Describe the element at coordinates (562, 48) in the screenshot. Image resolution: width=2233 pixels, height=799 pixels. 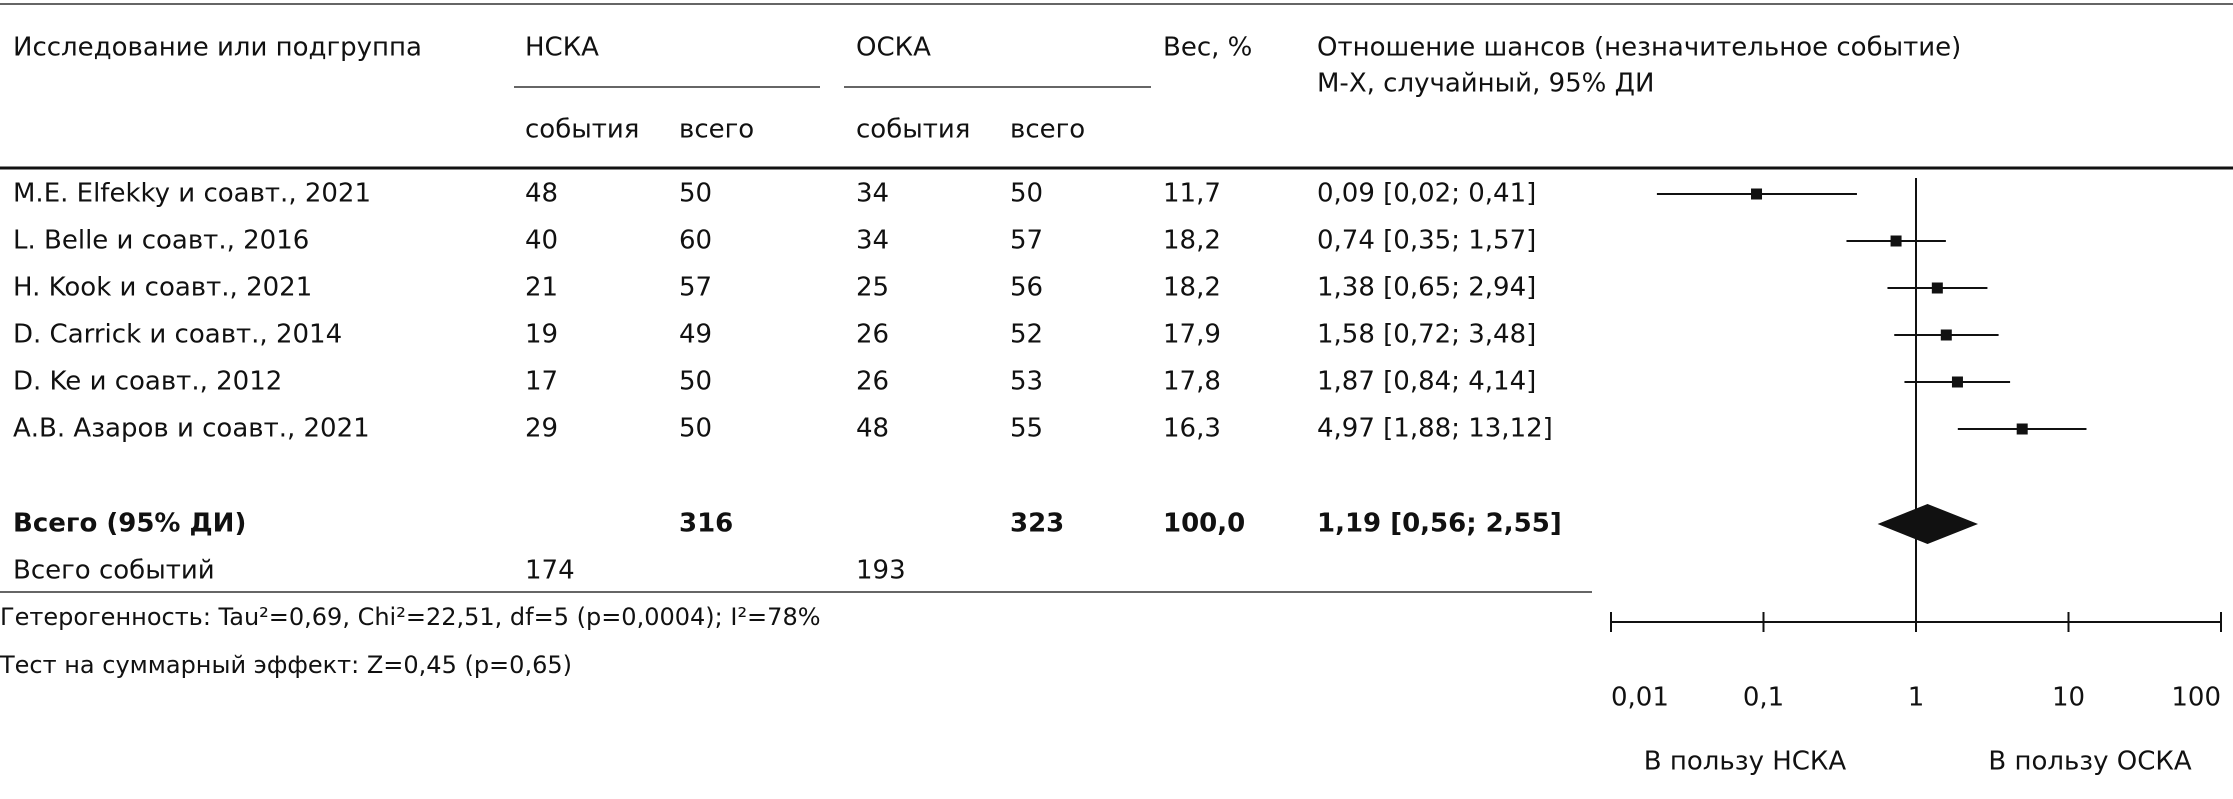
I see `header: НСКА` at that location.